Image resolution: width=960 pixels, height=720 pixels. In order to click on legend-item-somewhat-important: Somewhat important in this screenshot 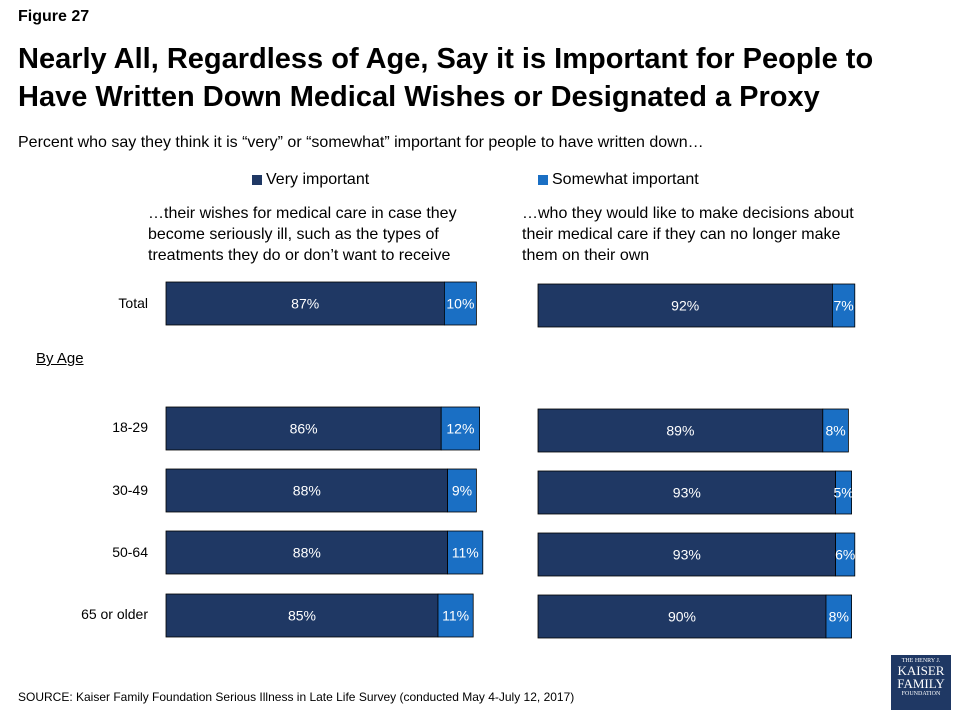, I will do `click(618, 180)`.